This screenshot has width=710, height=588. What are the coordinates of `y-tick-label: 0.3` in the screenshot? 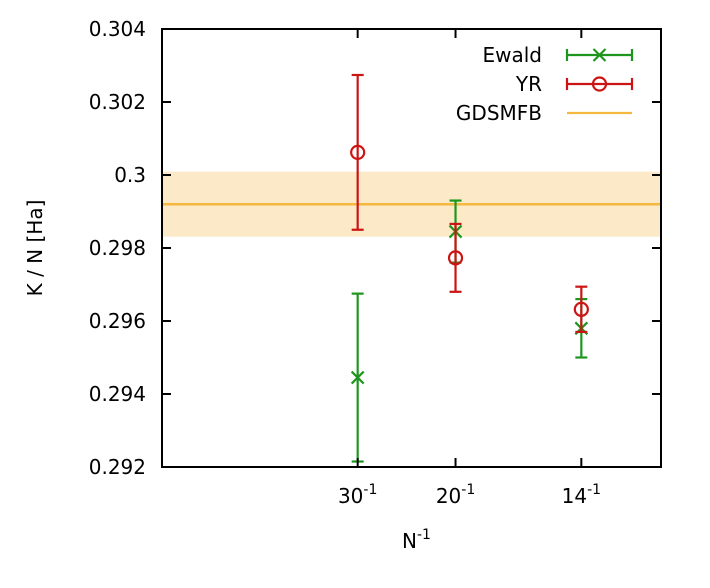 It's located at (130, 175).